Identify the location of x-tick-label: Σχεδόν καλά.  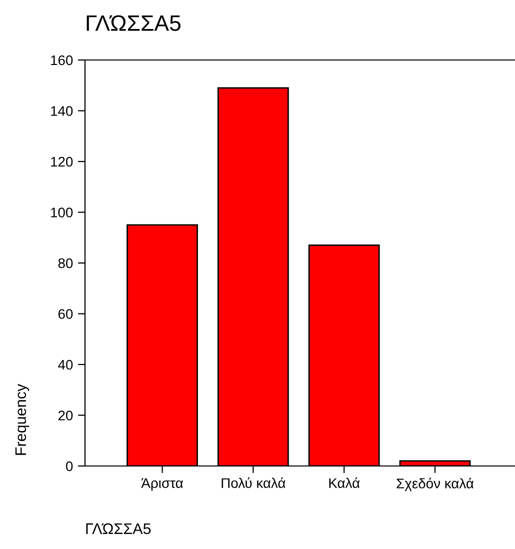
(435, 485).